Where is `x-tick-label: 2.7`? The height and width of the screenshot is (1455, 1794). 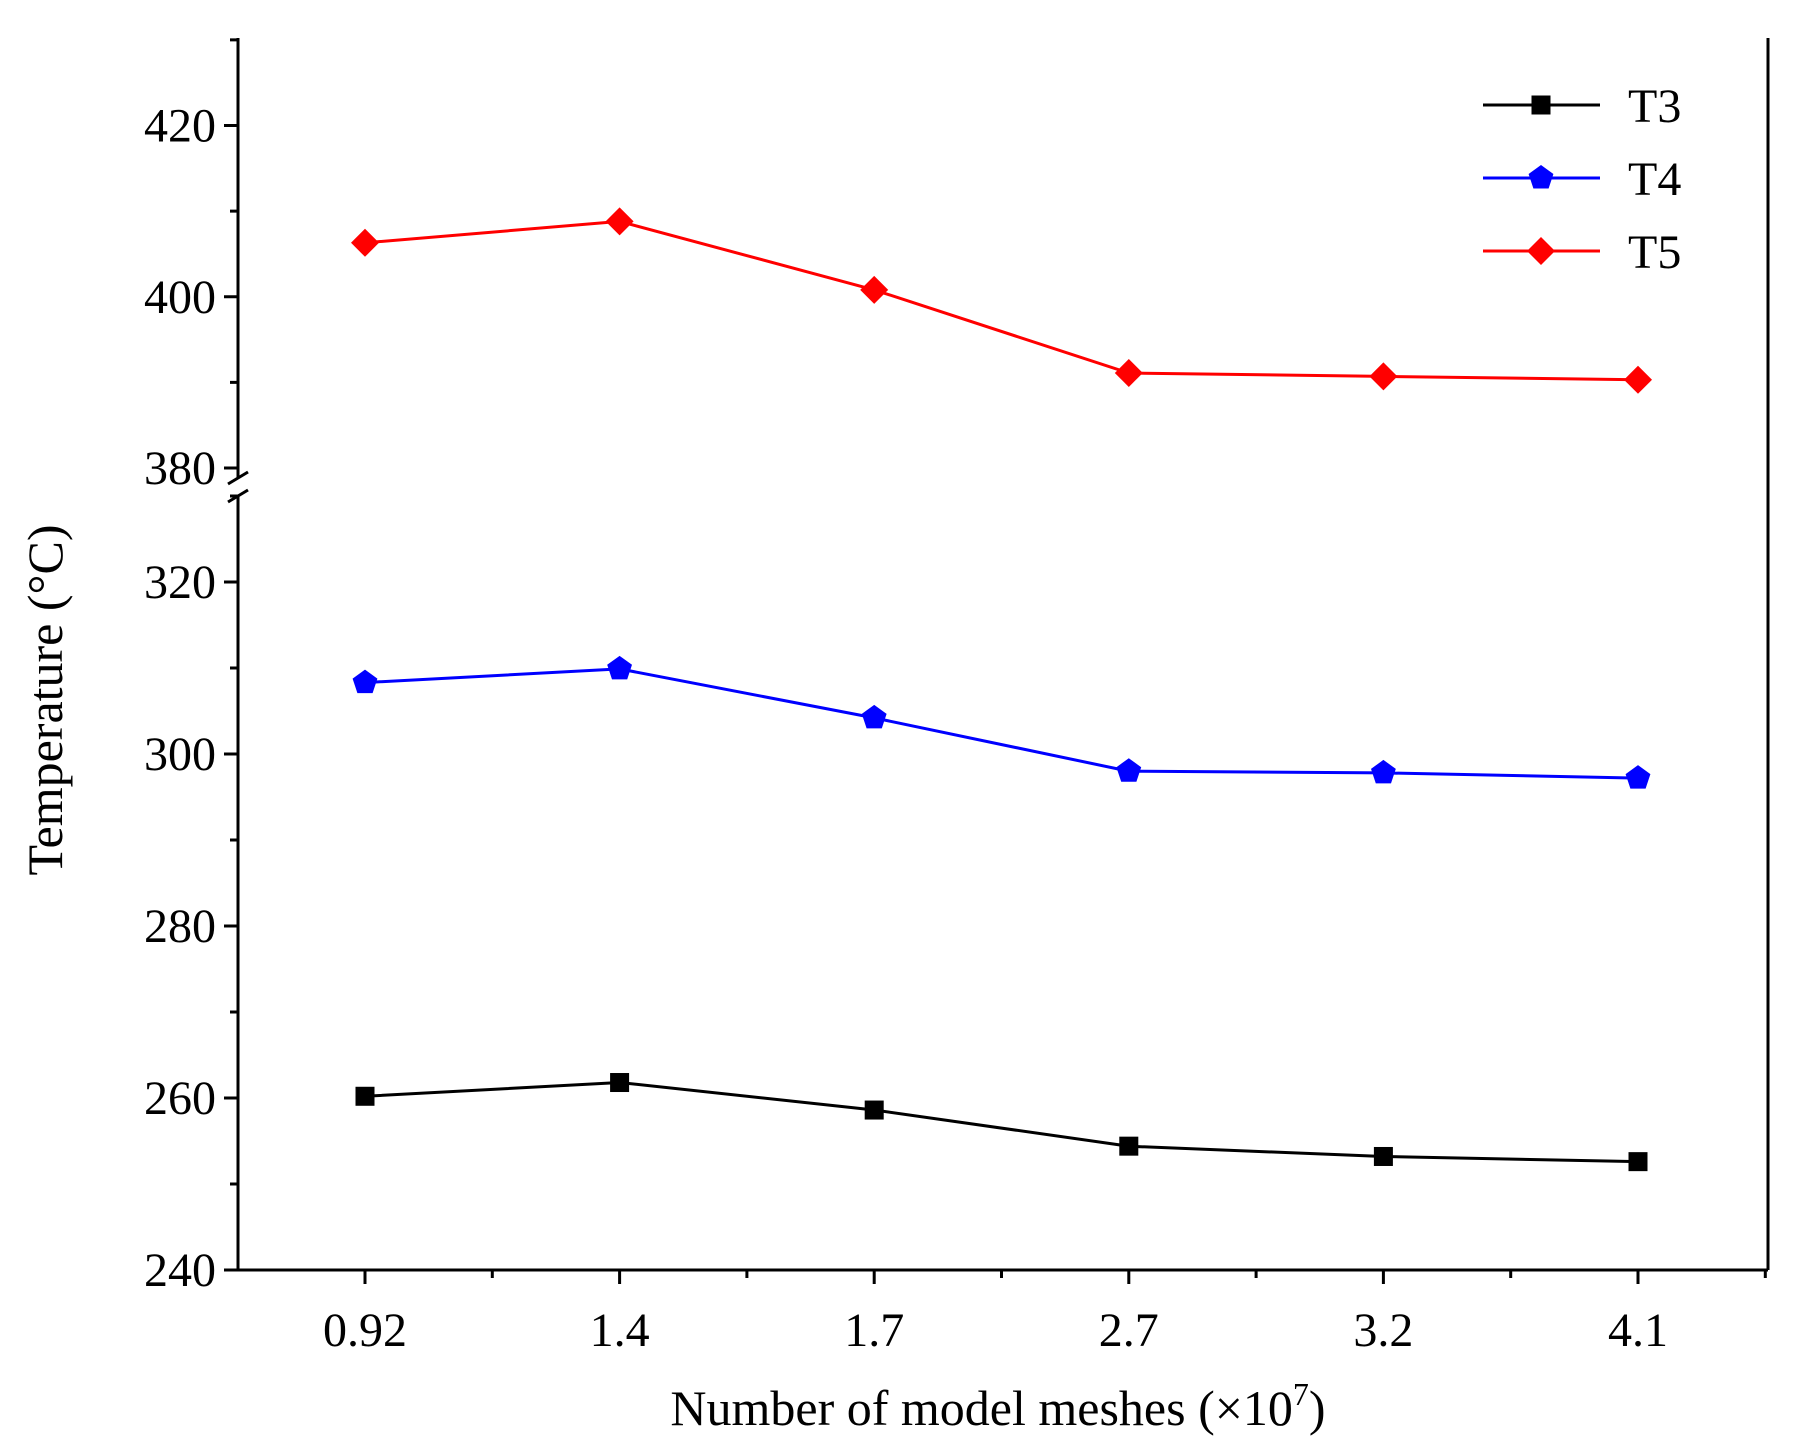
x-tick-label: 2.7 is located at coordinates (1129, 1330).